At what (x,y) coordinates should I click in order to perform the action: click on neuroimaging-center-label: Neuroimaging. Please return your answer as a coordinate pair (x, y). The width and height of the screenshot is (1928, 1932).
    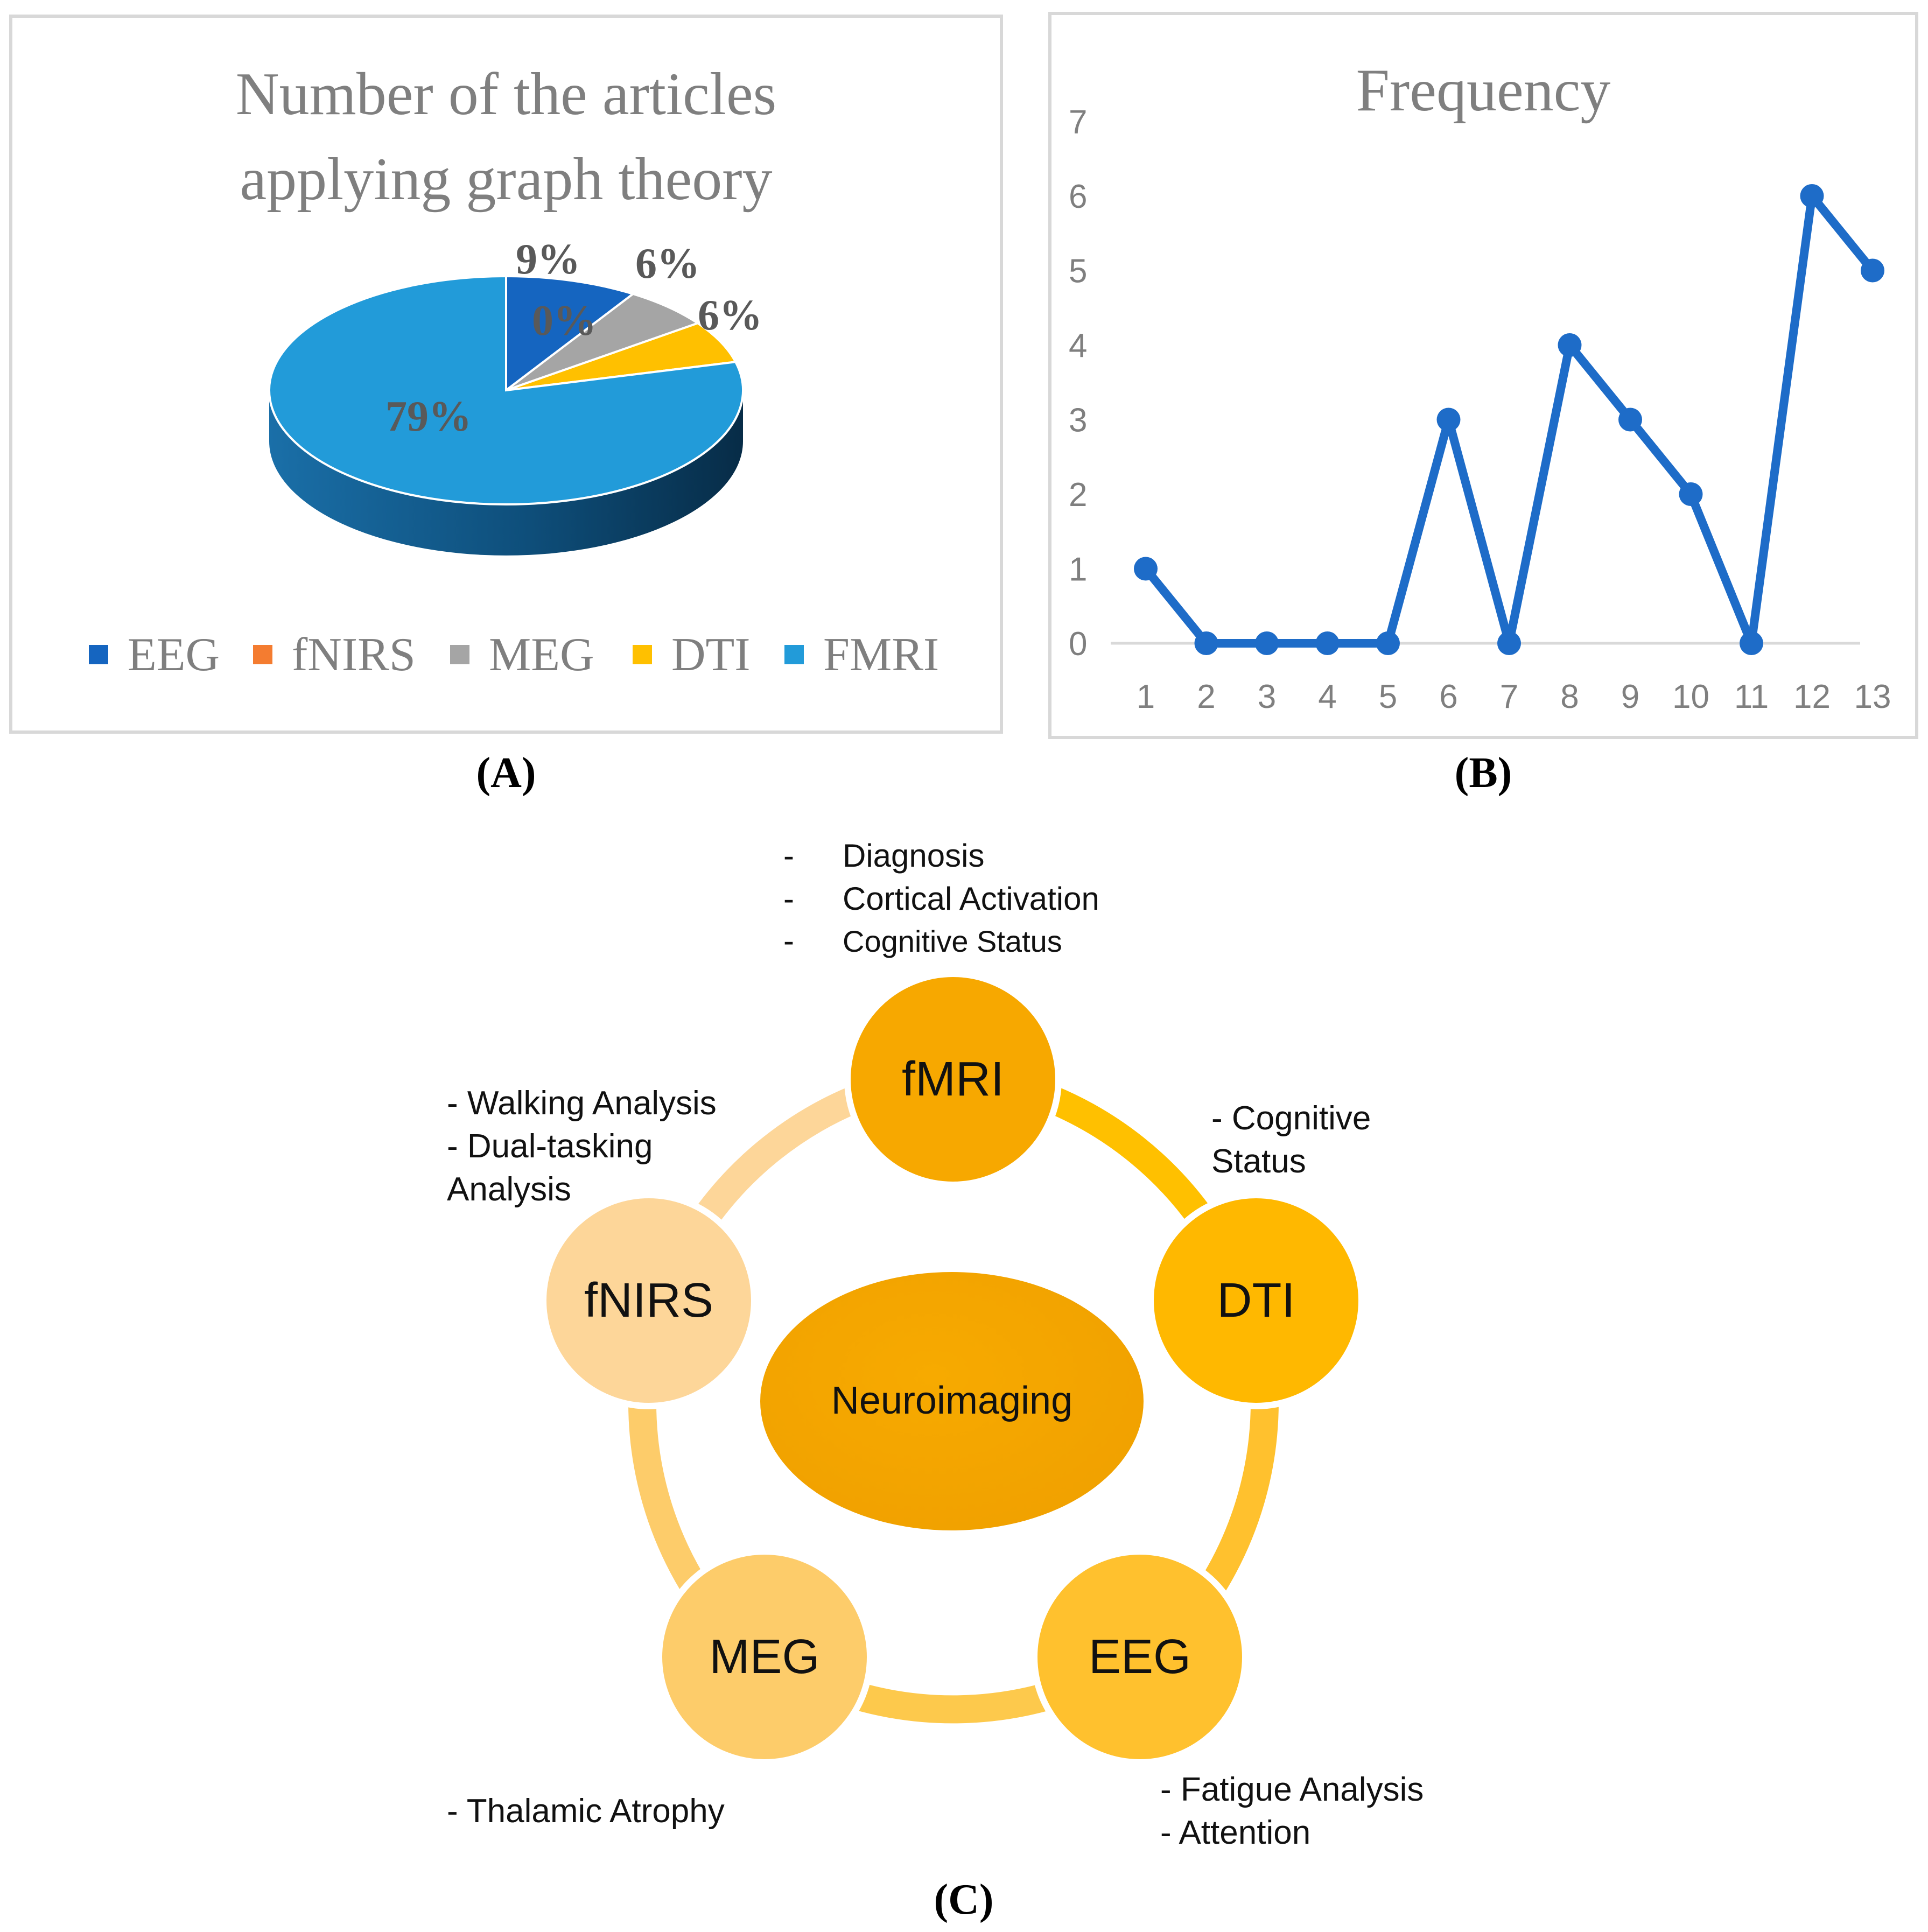
    Looking at the image, I should click on (951, 1400).